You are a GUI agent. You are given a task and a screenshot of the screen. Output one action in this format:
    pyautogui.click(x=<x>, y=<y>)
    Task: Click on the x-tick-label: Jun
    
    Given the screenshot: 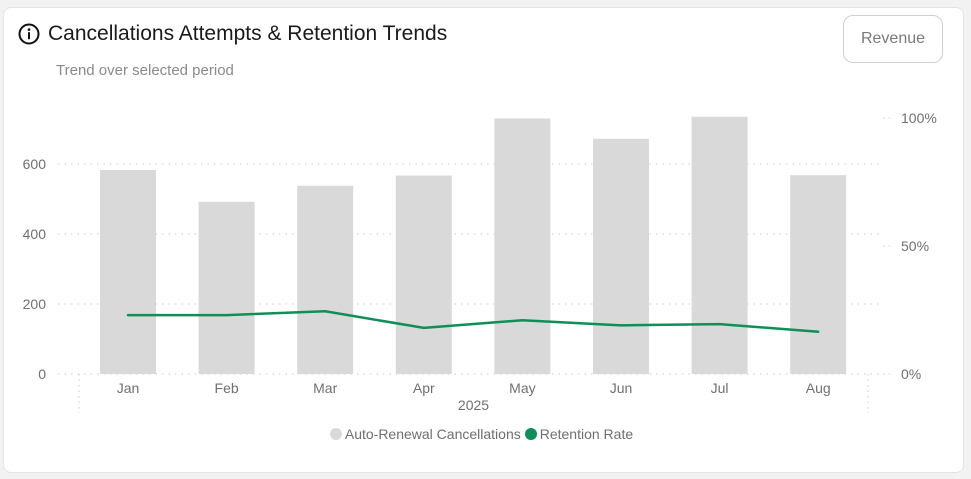 What is the action you would take?
    pyautogui.click(x=621, y=388)
    